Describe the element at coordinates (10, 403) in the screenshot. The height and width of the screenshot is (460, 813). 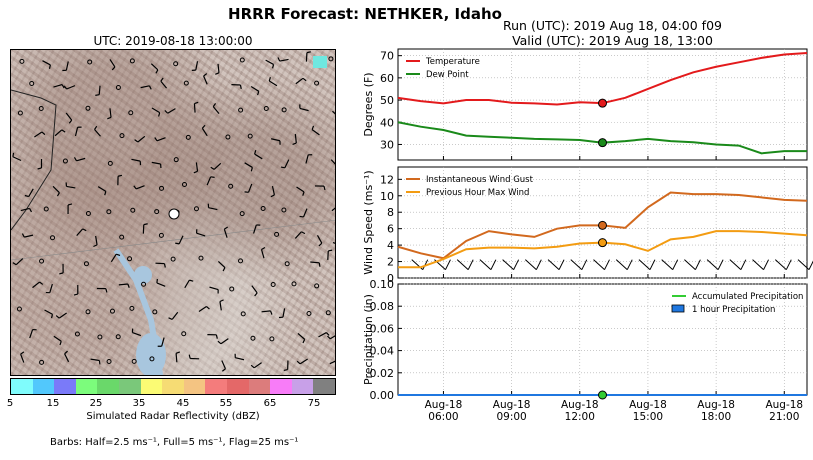
I see `colorbar-tick-label: 5` at that location.